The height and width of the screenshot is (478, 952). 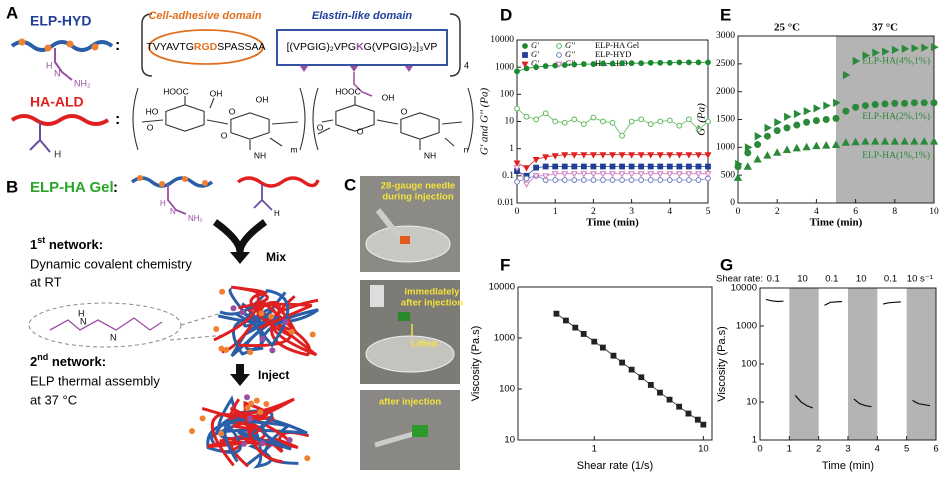 I want to click on y-tick-label: 0.1, so click(x=508, y=176).